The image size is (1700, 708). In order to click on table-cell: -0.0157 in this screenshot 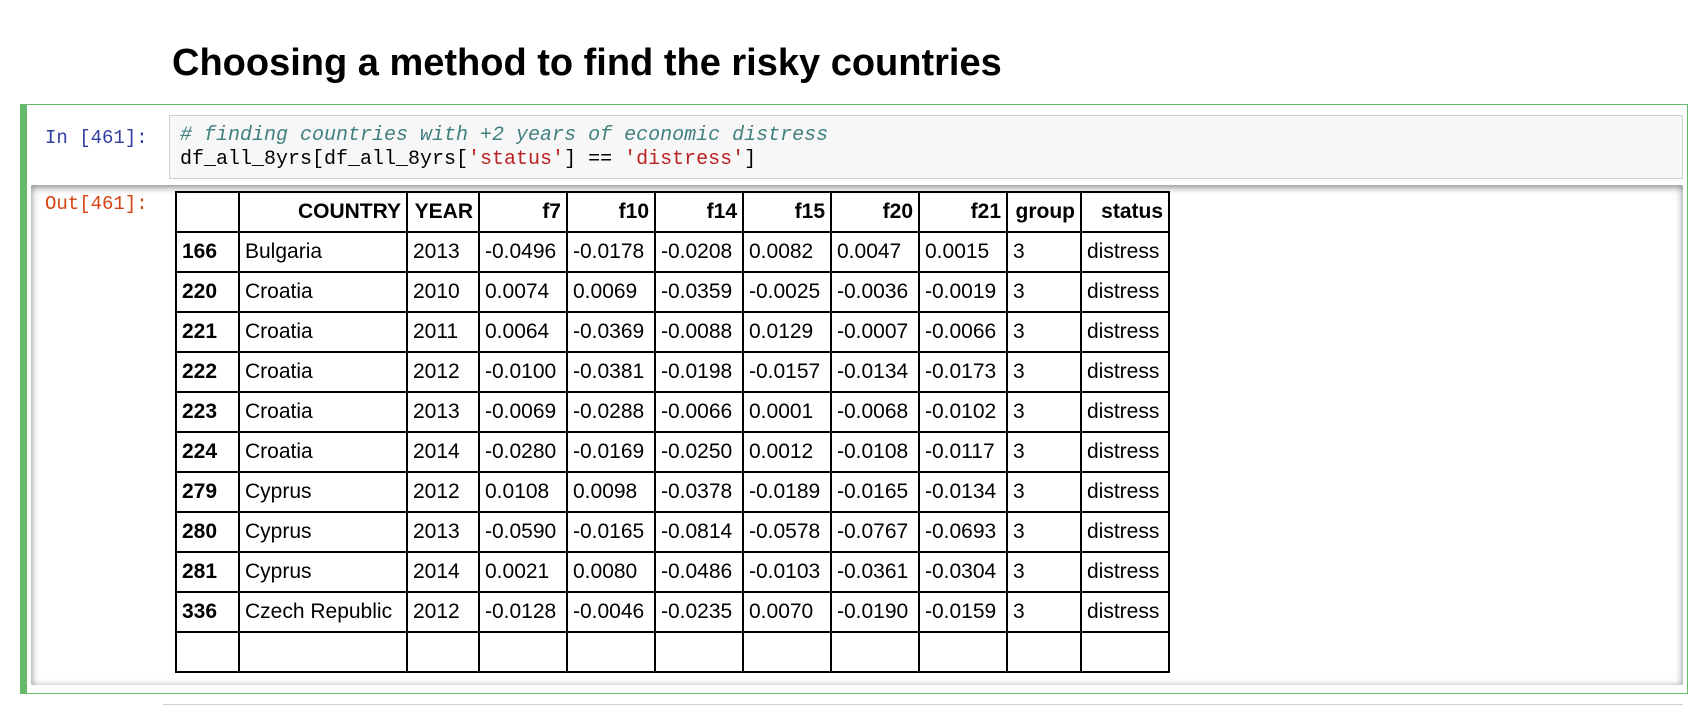, I will do `click(787, 372)`.